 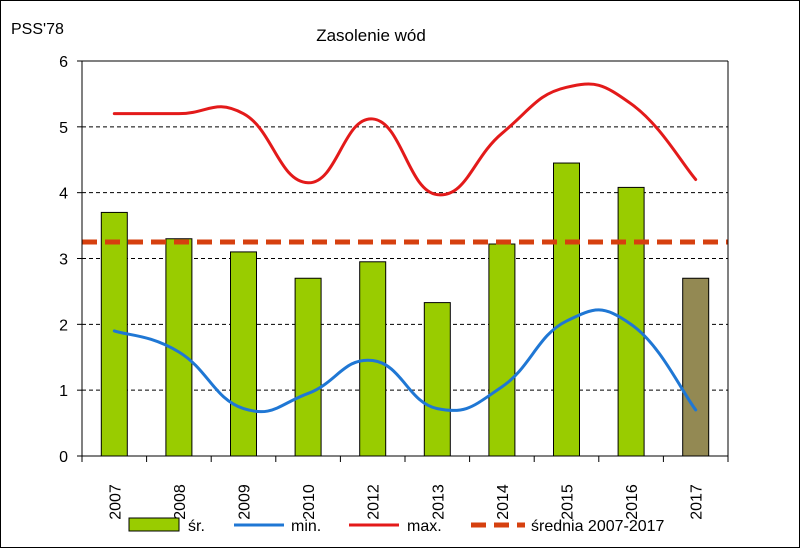 I want to click on x-tick-label: 2017, so click(x=697, y=502).